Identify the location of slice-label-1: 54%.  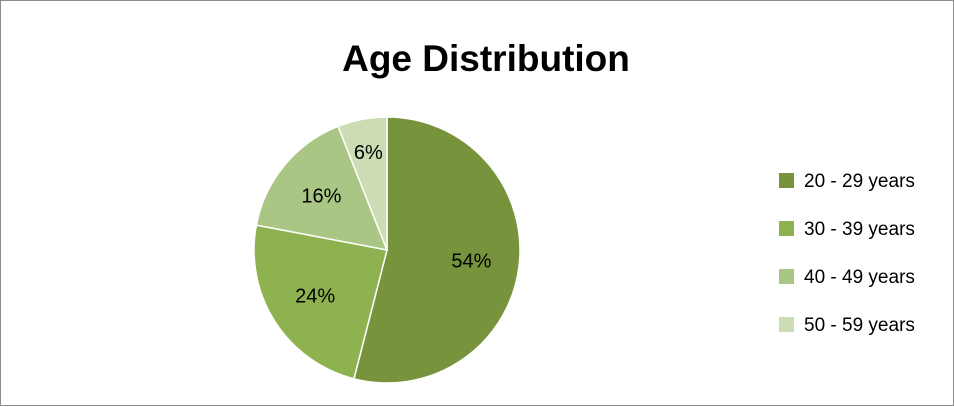
(471, 262).